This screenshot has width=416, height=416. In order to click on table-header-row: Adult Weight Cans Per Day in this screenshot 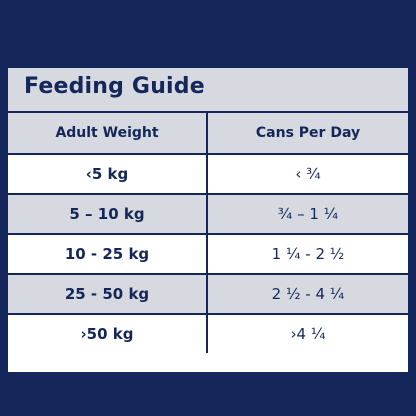, I will do `click(208, 134)`.